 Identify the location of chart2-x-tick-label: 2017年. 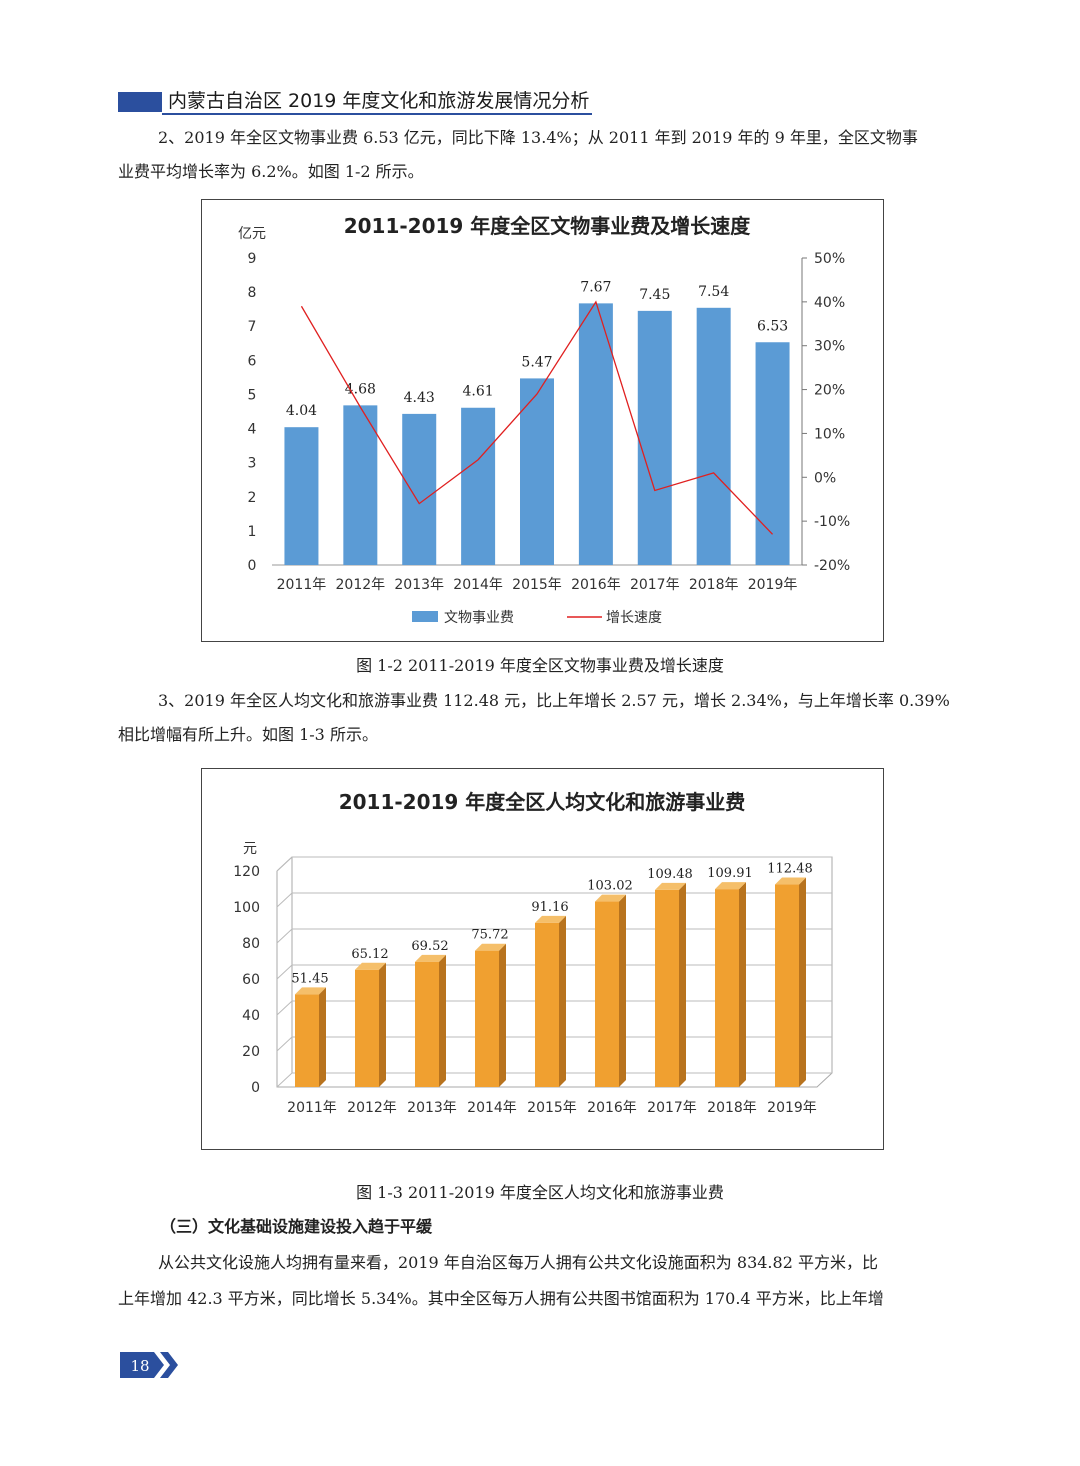
(672, 1108).